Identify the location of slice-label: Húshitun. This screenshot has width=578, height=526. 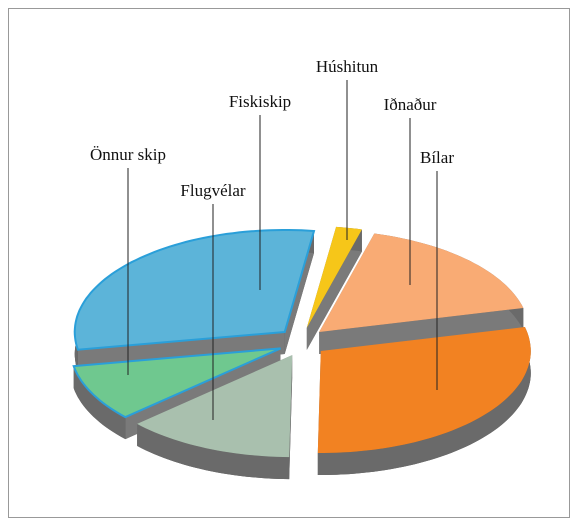
(347, 66).